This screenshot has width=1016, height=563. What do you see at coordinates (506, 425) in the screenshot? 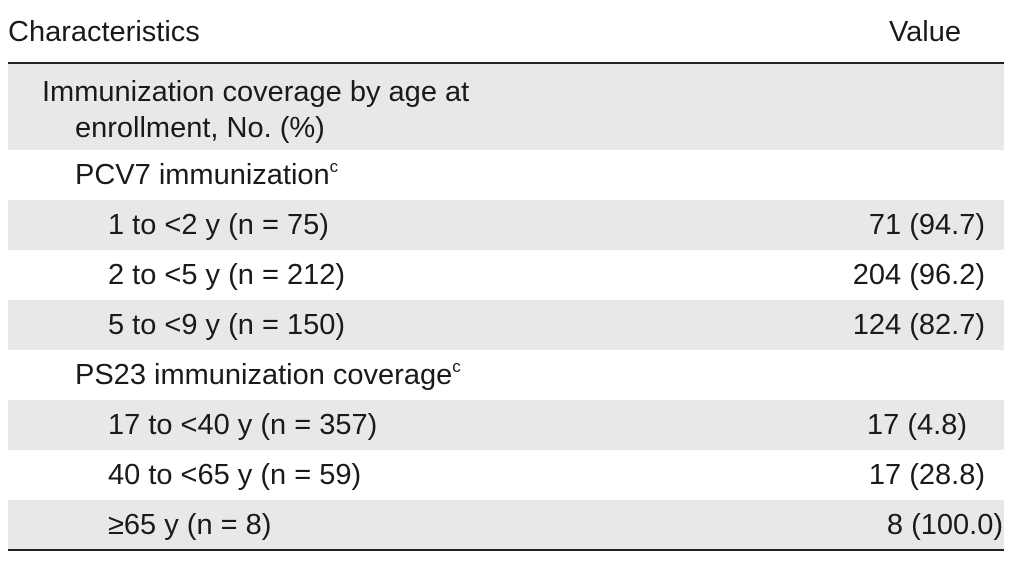
I see `table-row: 17 to <40 y (n = 357) 17 (4.8)` at bounding box center [506, 425].